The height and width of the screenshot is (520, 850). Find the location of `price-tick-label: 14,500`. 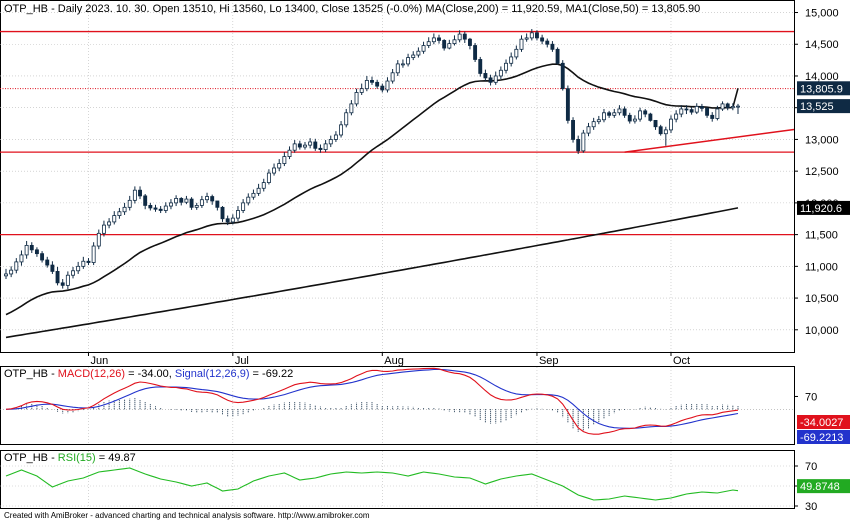

price-tick-label: 14,500 is located at coordinates (822, 45).